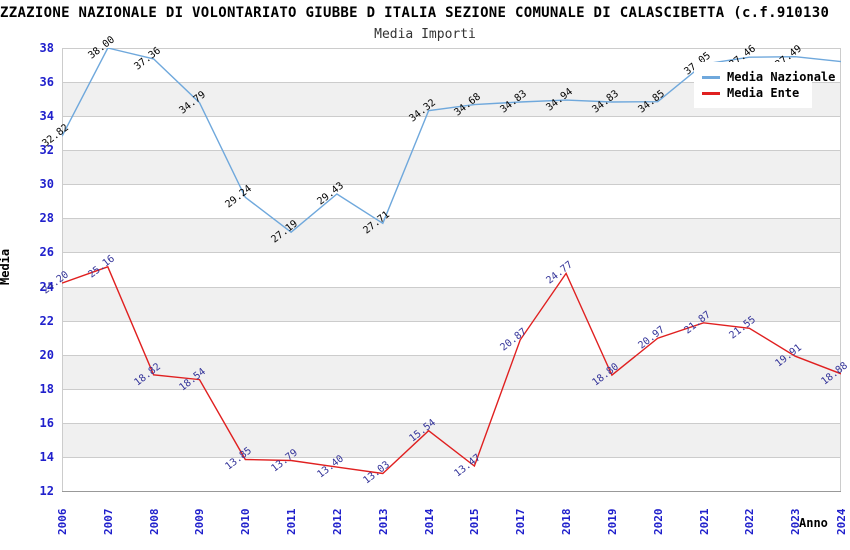  I want to click on y-tick-label: 14, so click(46, 456).